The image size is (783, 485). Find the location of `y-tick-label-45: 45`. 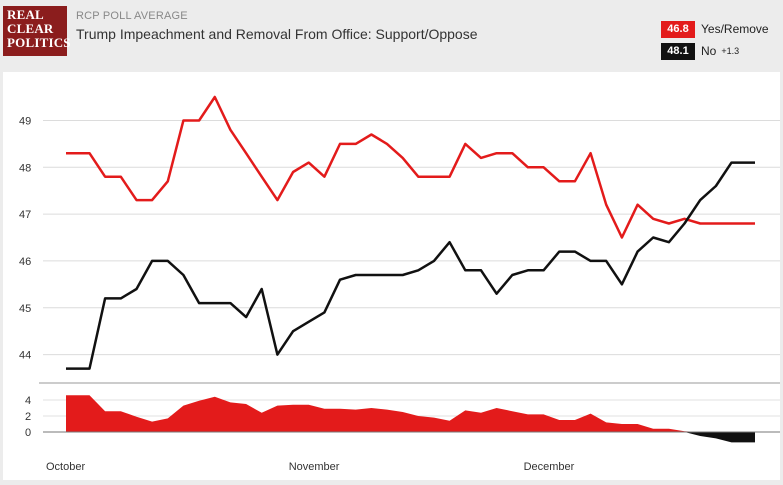

y-tick-label-45: 45 is located at coordinates (25, 309).